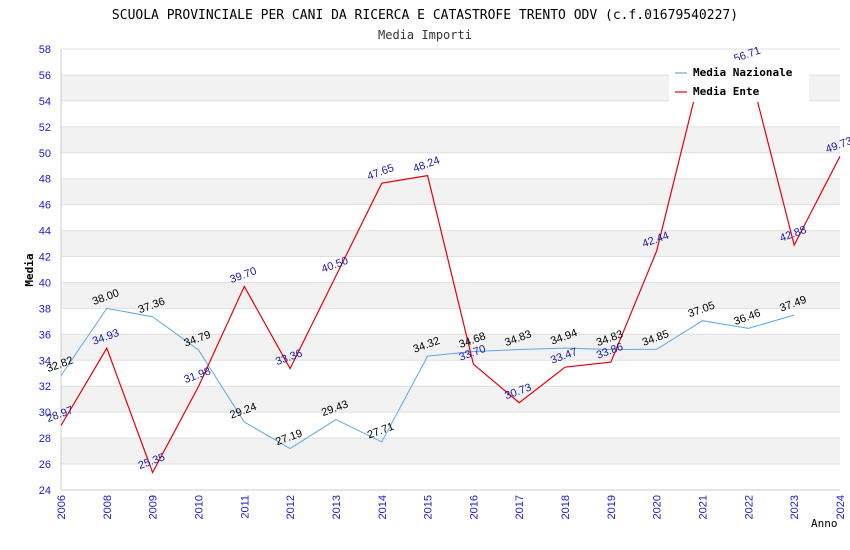 The height and width of the screenshot is (550, 850). I want to click on x-tick-label: 2011, so click(245, 507).